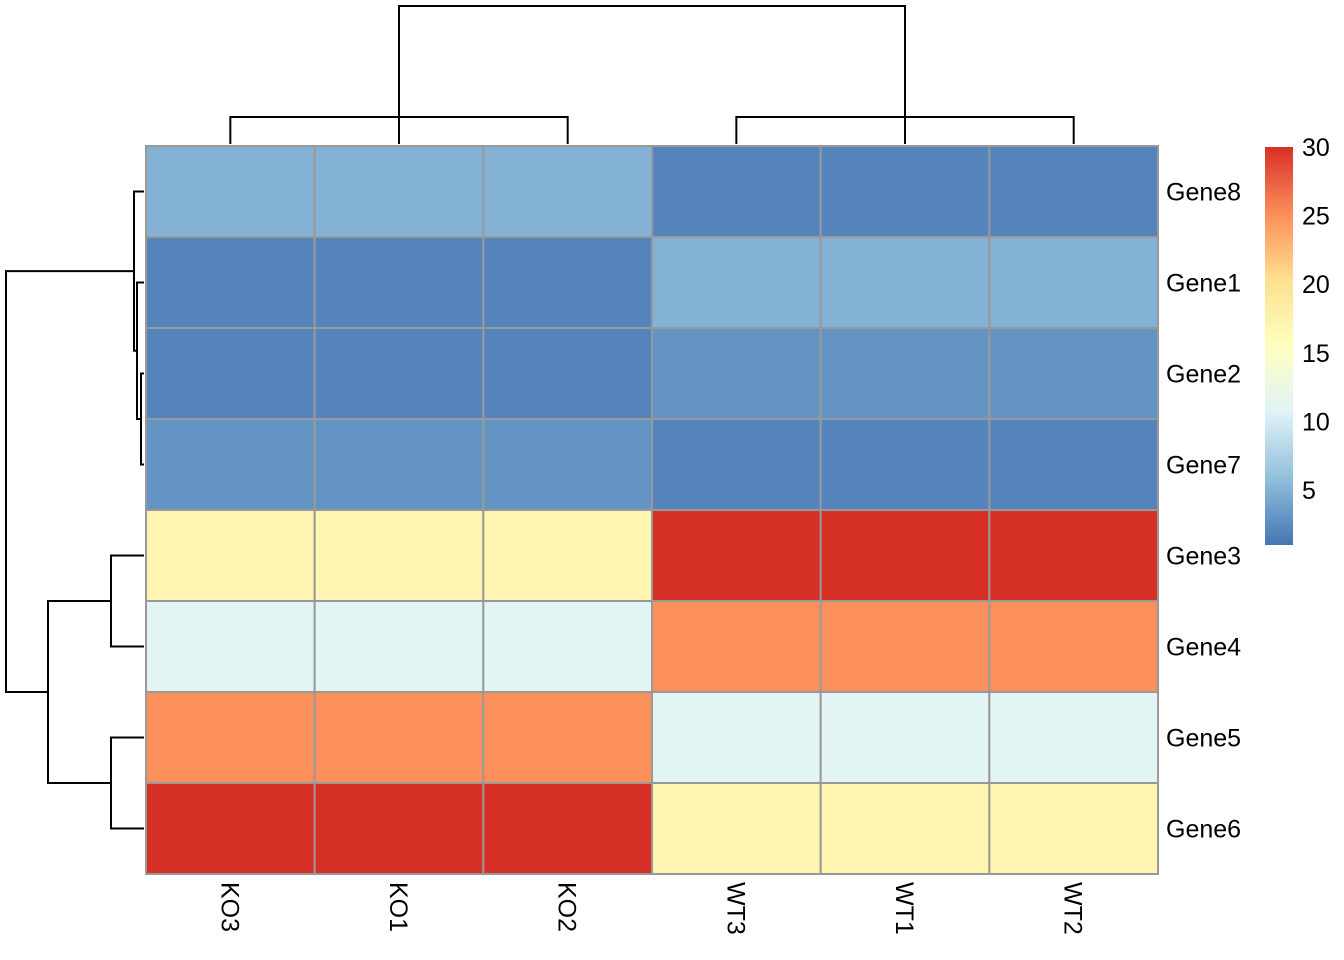 The width and height of the screenshot is (1344, 960). What do you see at coordinates (1316, 148) in the screenshot?
I see `colorbar-tick-label: 30` at bounding box center [1316, 148].